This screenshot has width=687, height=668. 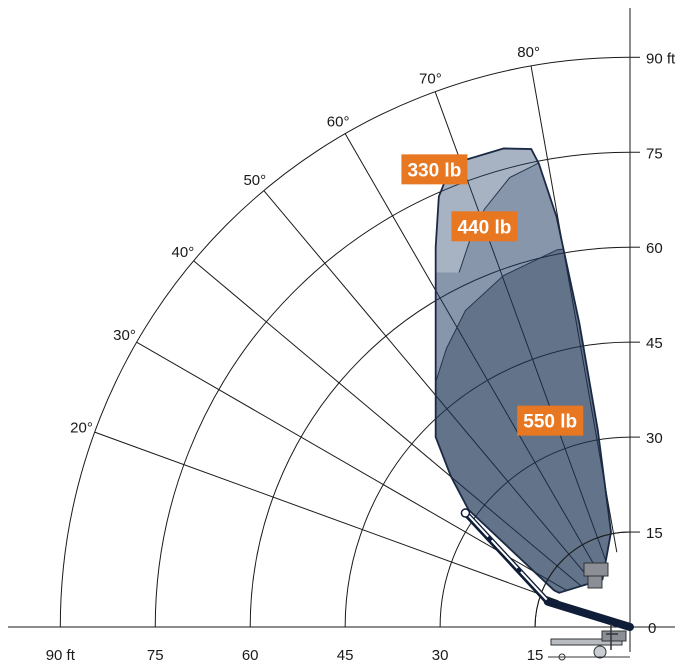 What do you see at coordinates (652, 628) in the screenshot?
I see `y-tick-label-0: 0` at bounding box center [652, 628].